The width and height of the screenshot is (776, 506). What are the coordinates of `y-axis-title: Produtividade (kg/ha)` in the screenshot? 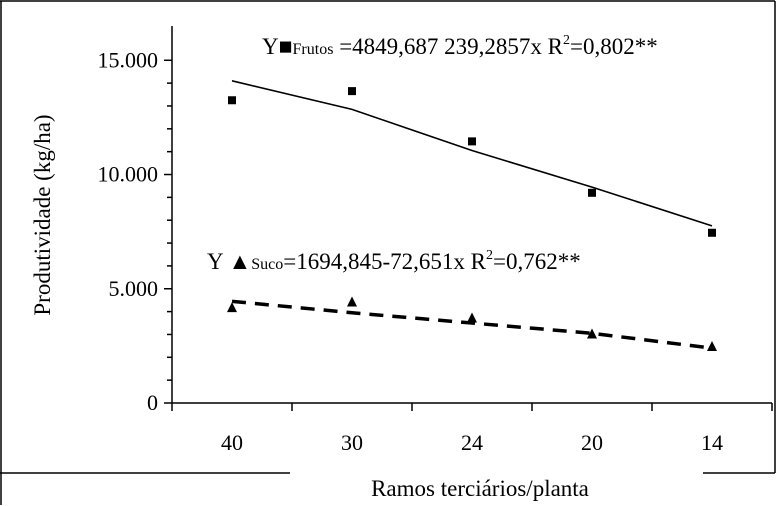 It's located at (42, 214).